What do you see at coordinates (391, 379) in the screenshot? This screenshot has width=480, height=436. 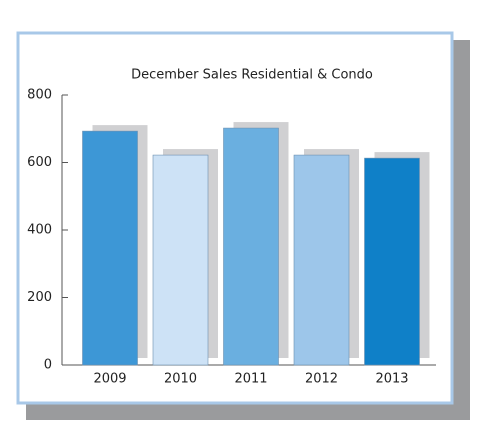 I see `x-tick-label: 2013` at bounding box center [391, 379].